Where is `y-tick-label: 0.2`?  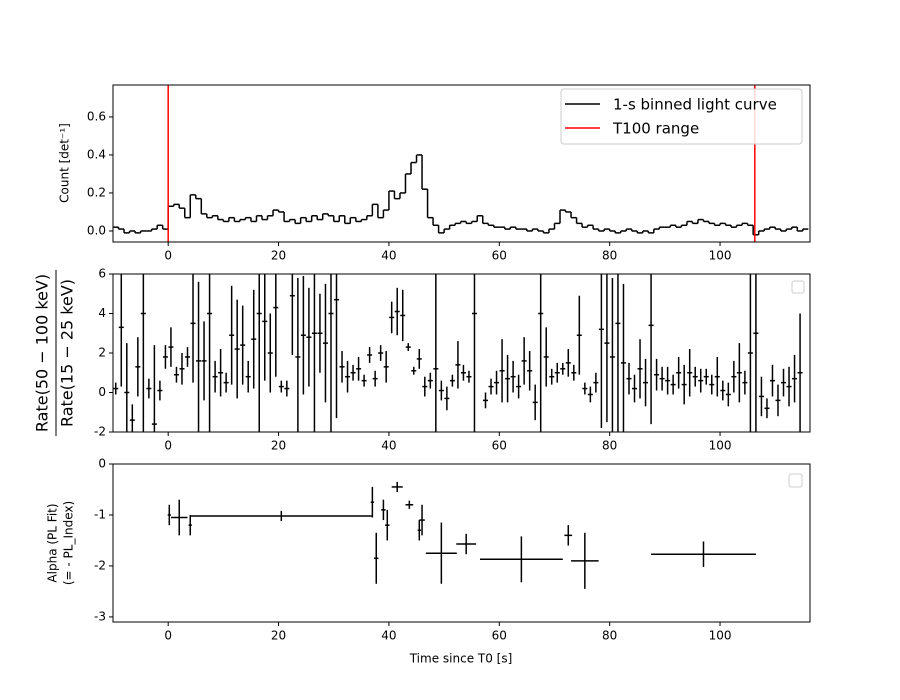
y-tick-label: 0.2 is located at coordinates (96, 192).